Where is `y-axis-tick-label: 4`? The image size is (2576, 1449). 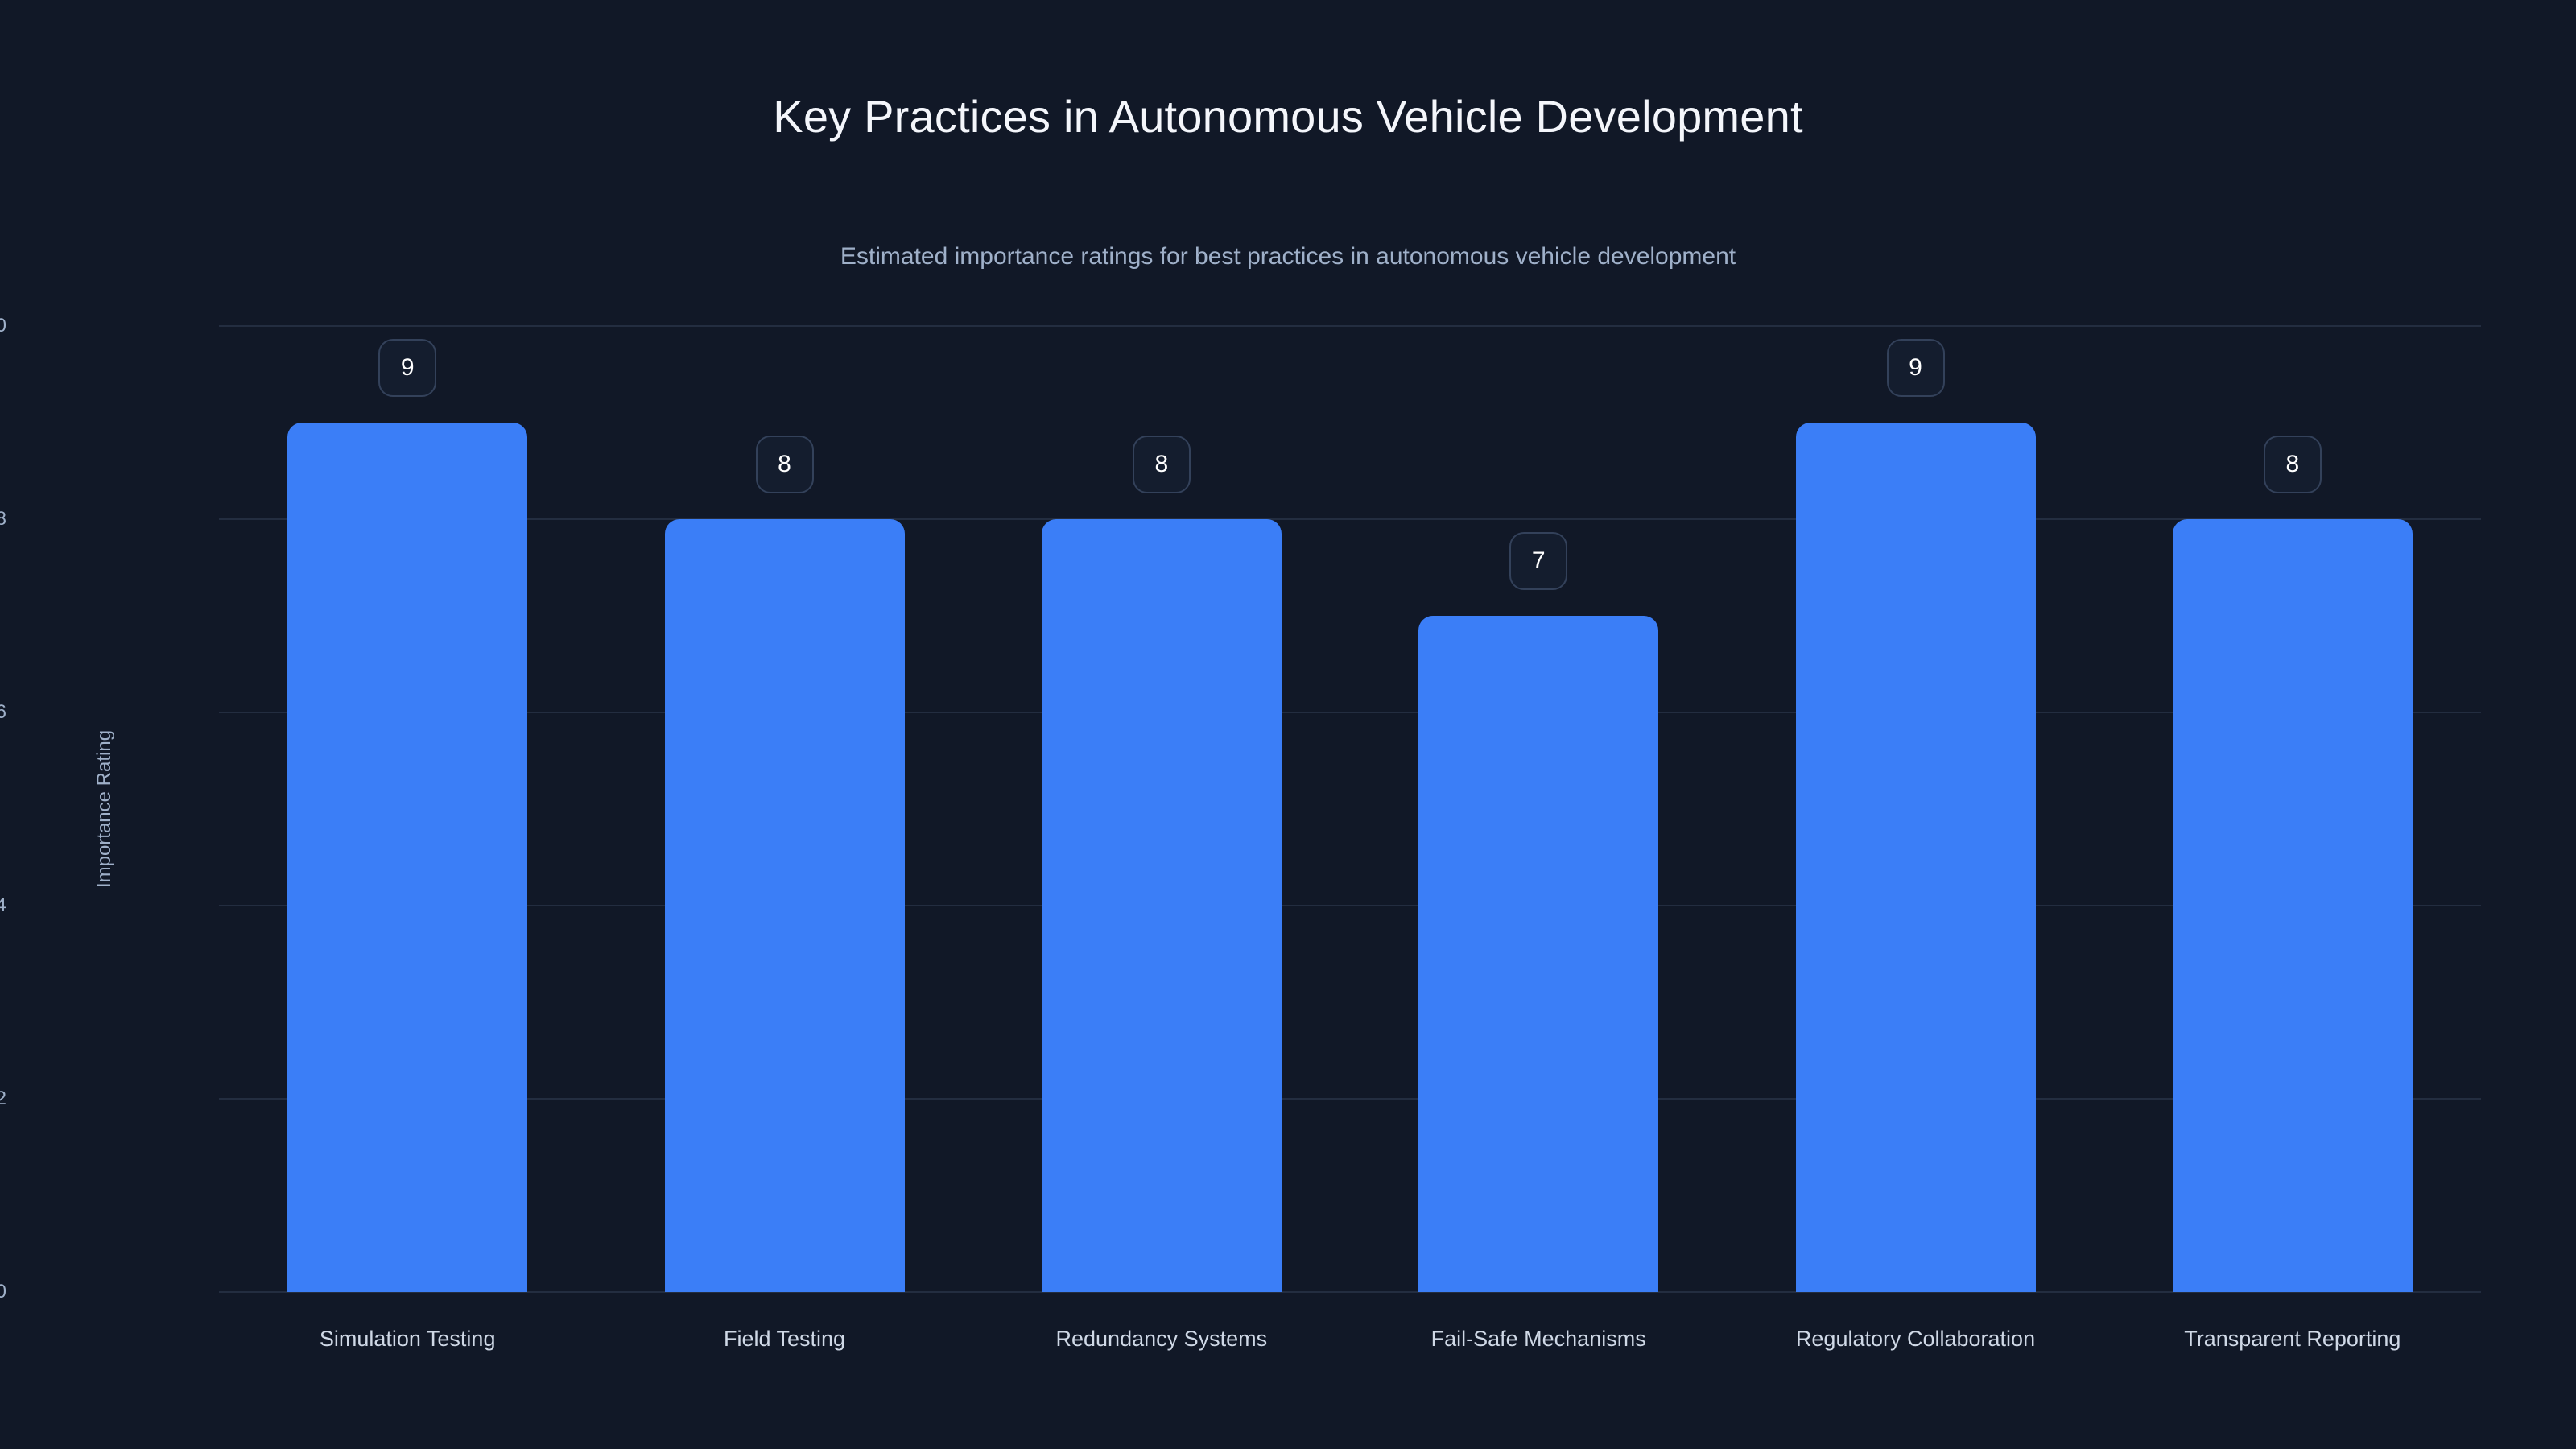
y-axis-tick-label: 4 is located at coordinates (3, 905).